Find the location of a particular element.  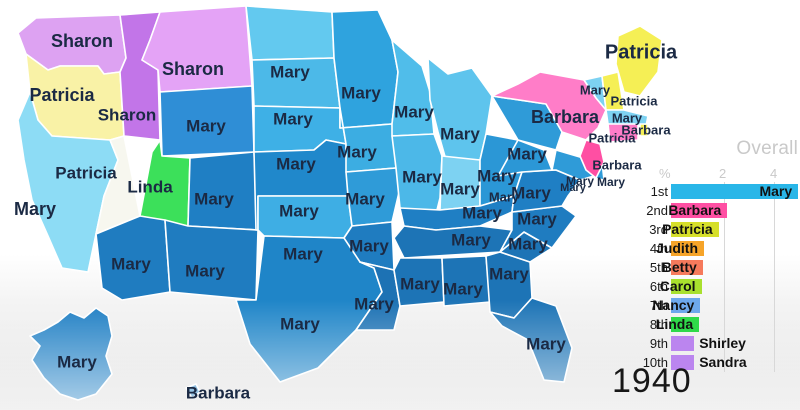

bar-label-nancy: Nancy is located at coordinates (673, 305).